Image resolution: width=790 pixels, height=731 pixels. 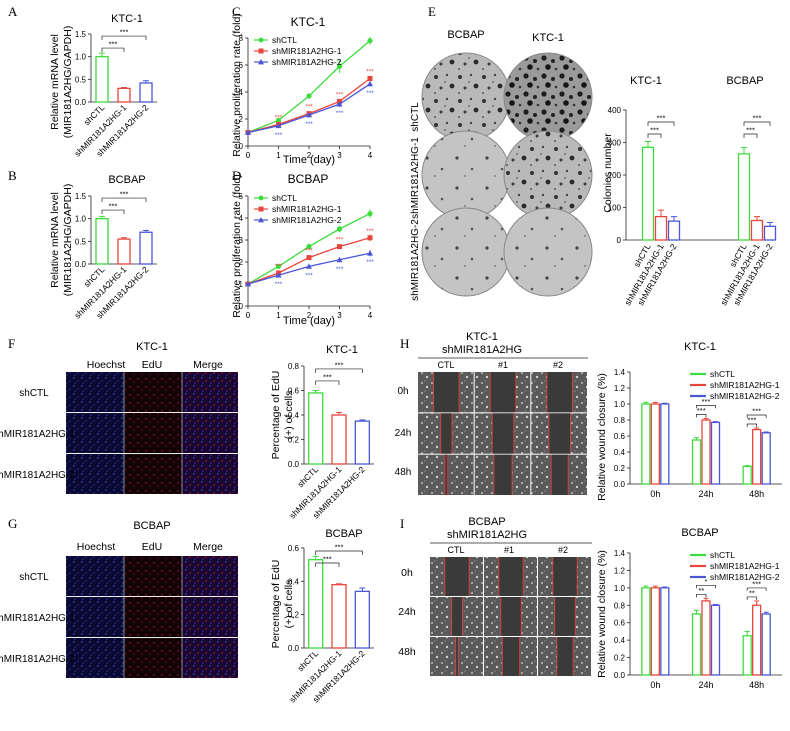 I want to click on panel-f-col-edu: EdU, so click(x=152, y=365).